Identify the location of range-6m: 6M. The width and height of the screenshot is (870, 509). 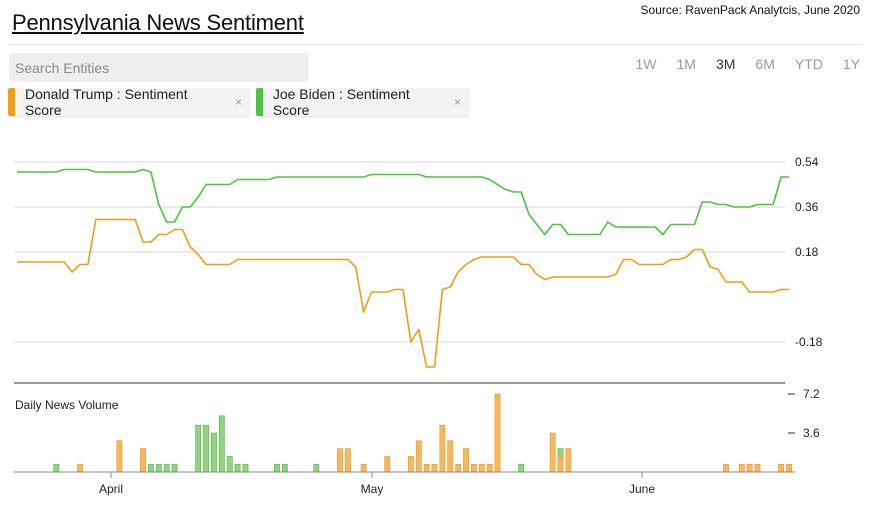
(765, 64).